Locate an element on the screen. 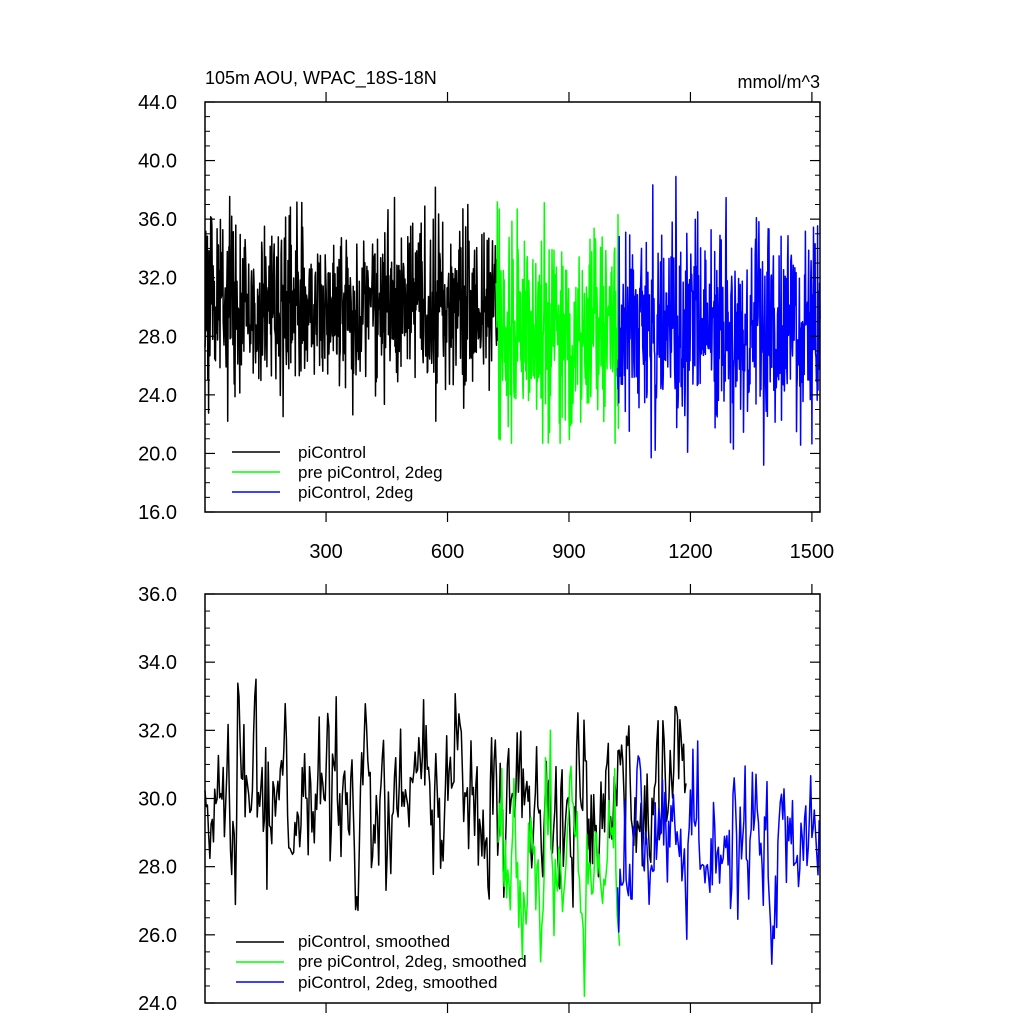 The image size is (1024, 1024). top-y-tick-label: 32.0 is located at coordinates (157, 279).